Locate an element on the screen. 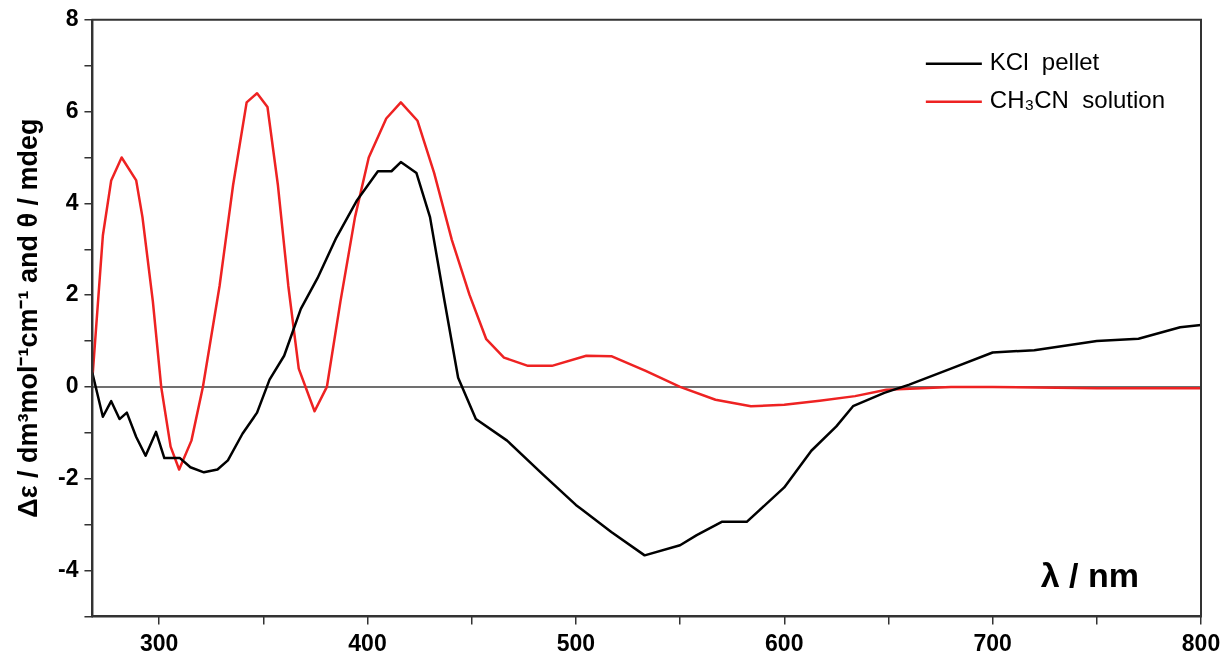 The height and width of the screenshot is (668, 1229). y-tick-label: -2 is located at coordinates (68, 477).